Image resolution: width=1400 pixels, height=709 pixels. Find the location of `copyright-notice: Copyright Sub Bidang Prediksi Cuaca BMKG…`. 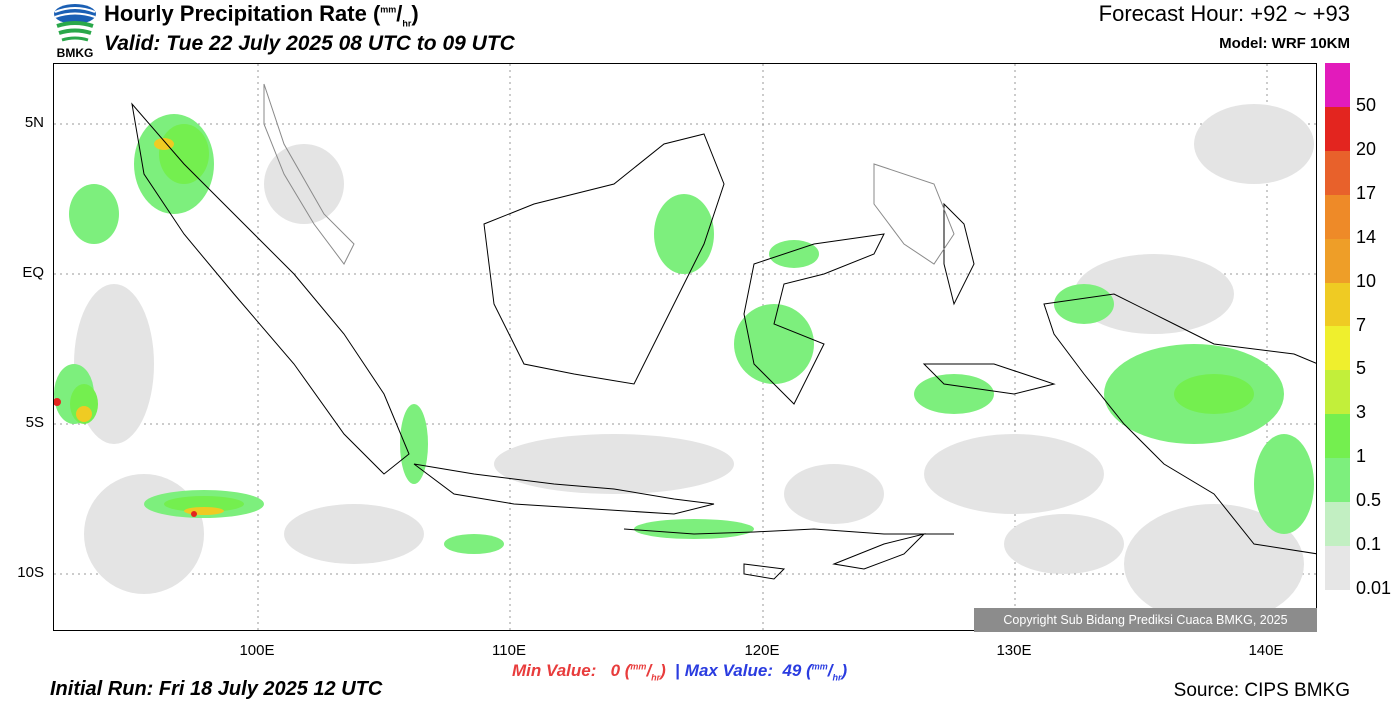

copyright-notice: Copyright Sub Bidang Prediksi Cuaca BMKG… is located at coordinates (1145, 620).